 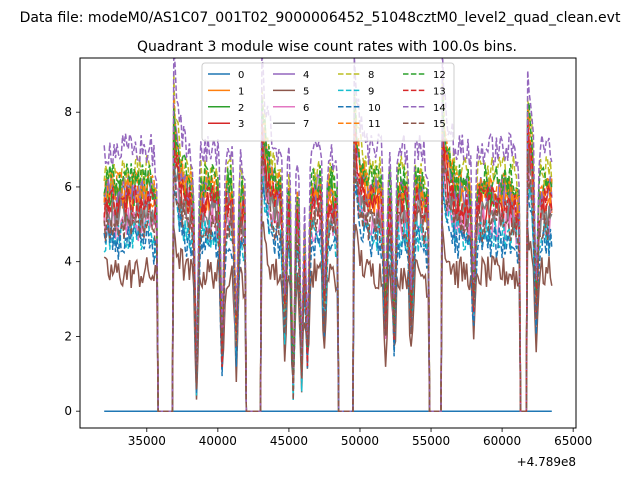 I want to click on legend-label: 0, so click(x=241, y=75).